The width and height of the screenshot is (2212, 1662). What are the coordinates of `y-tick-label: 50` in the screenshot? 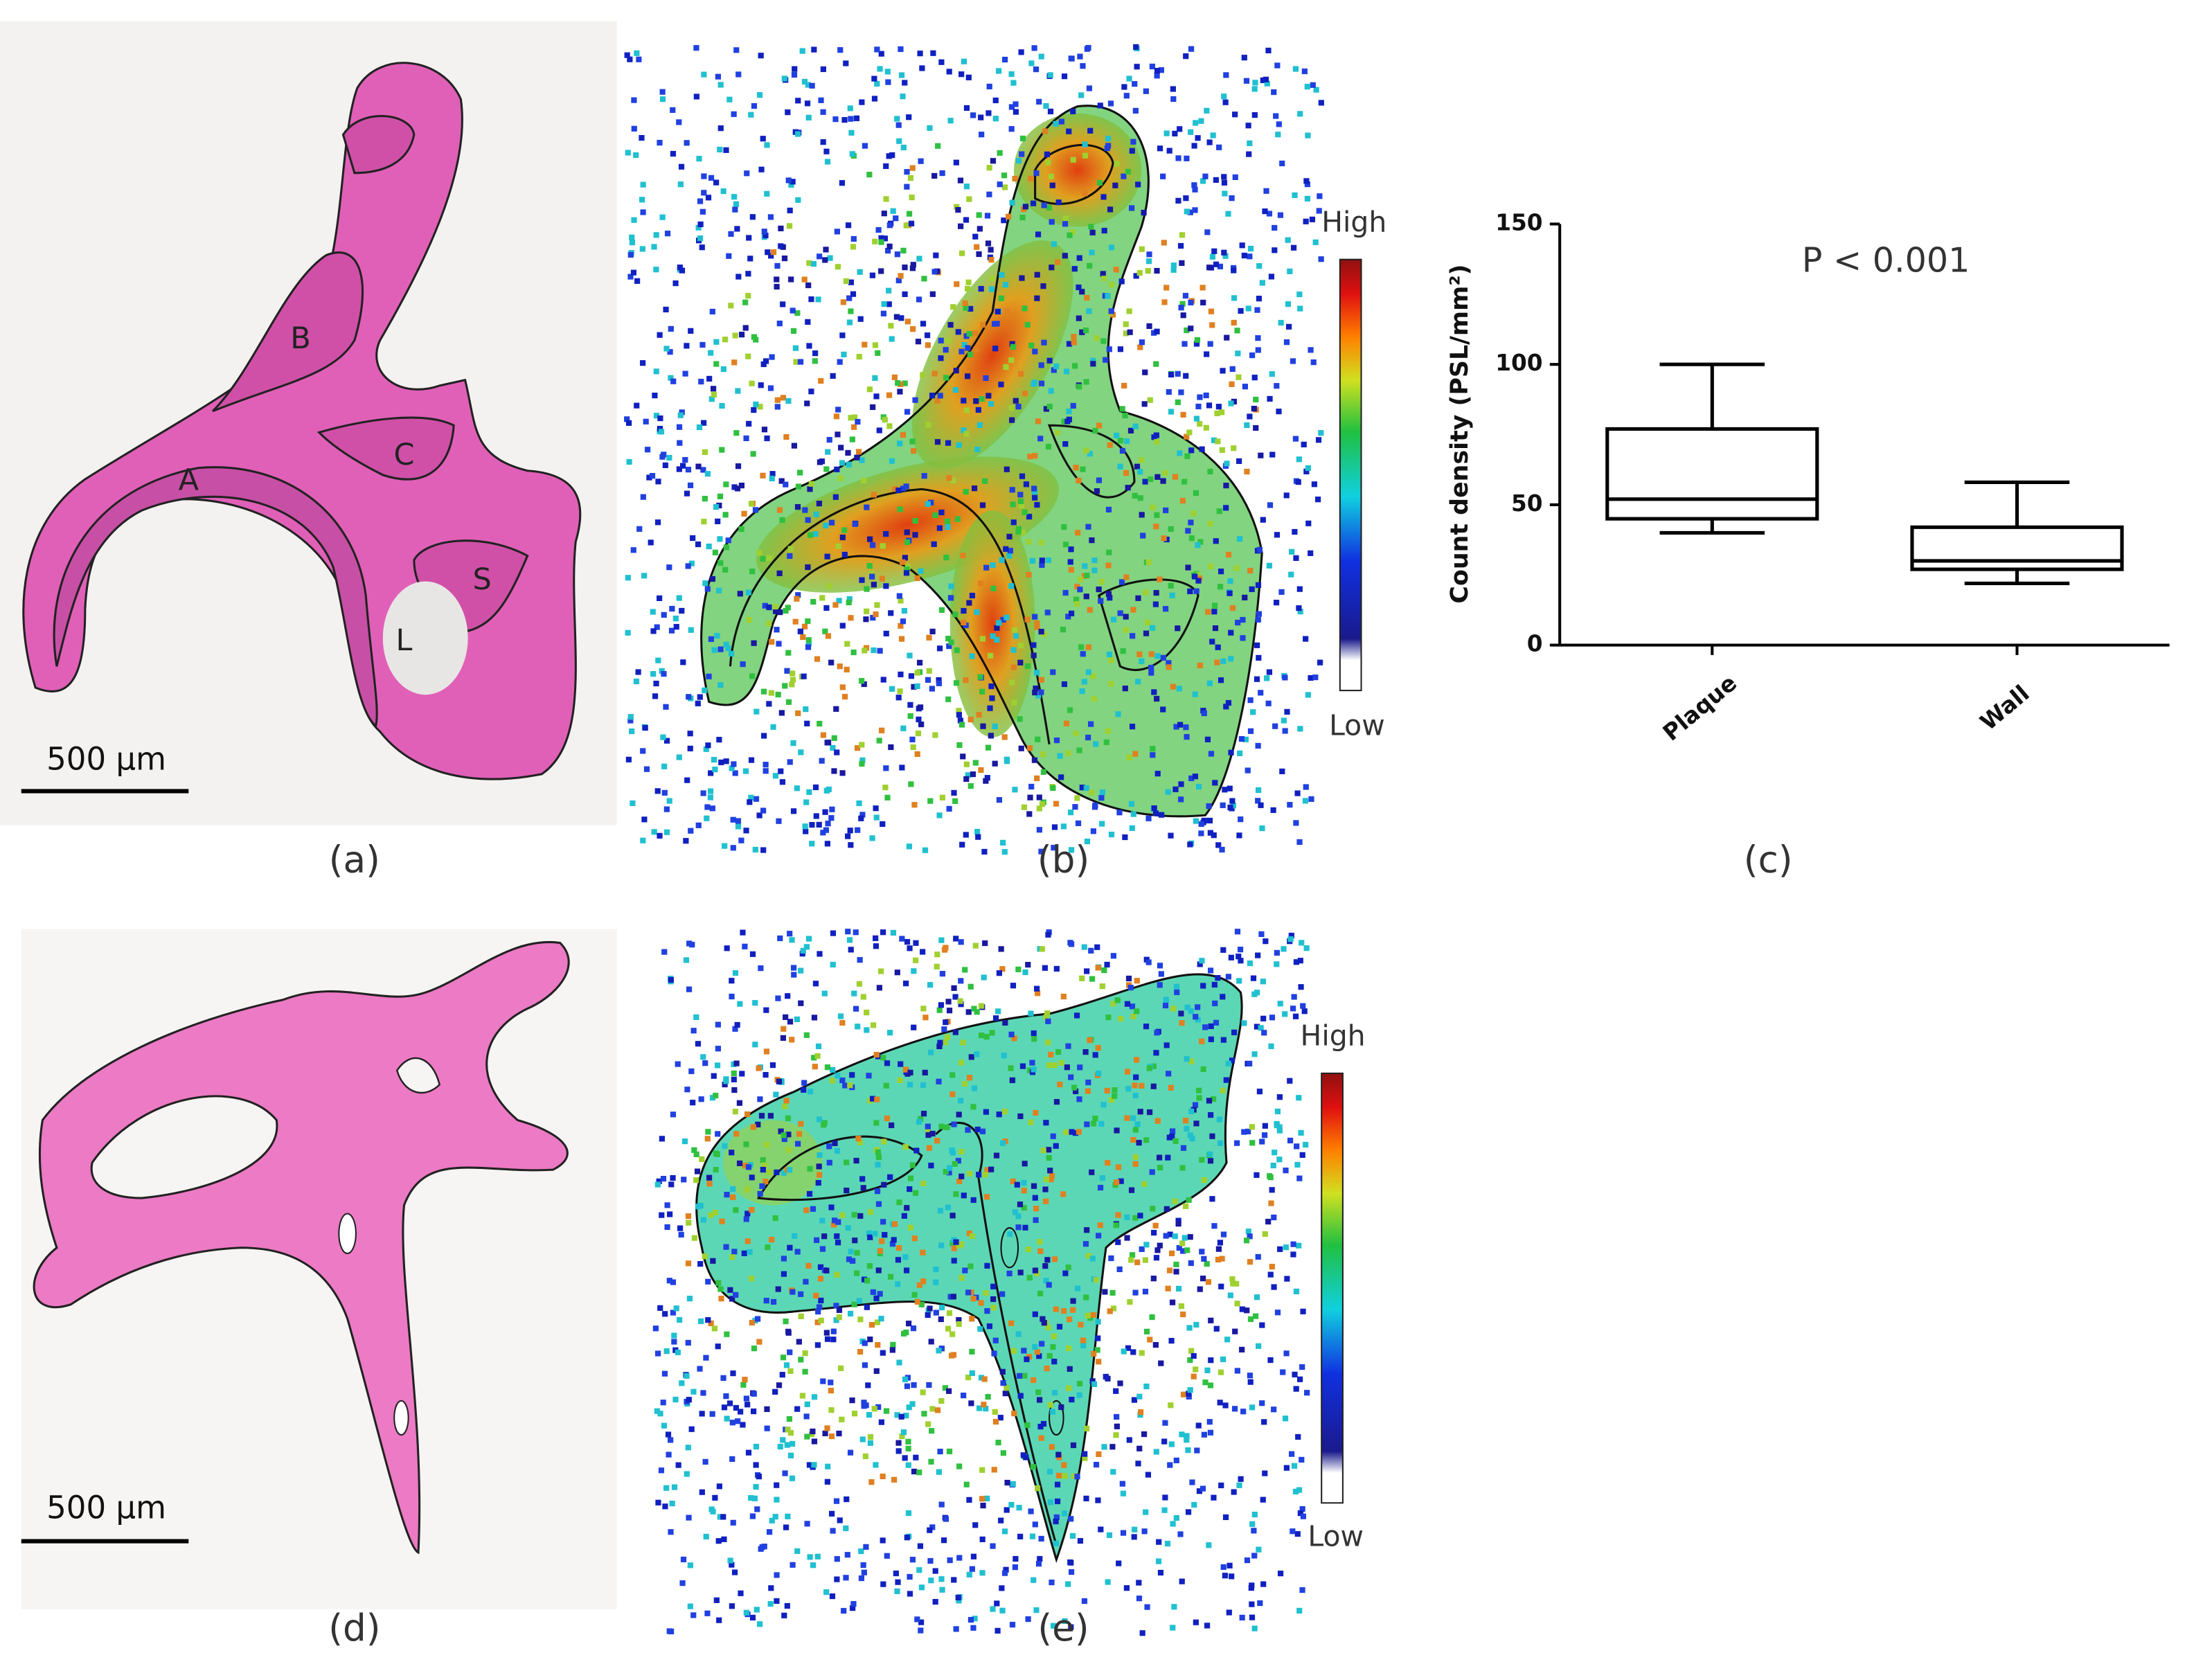 It's located at (1527, 504).